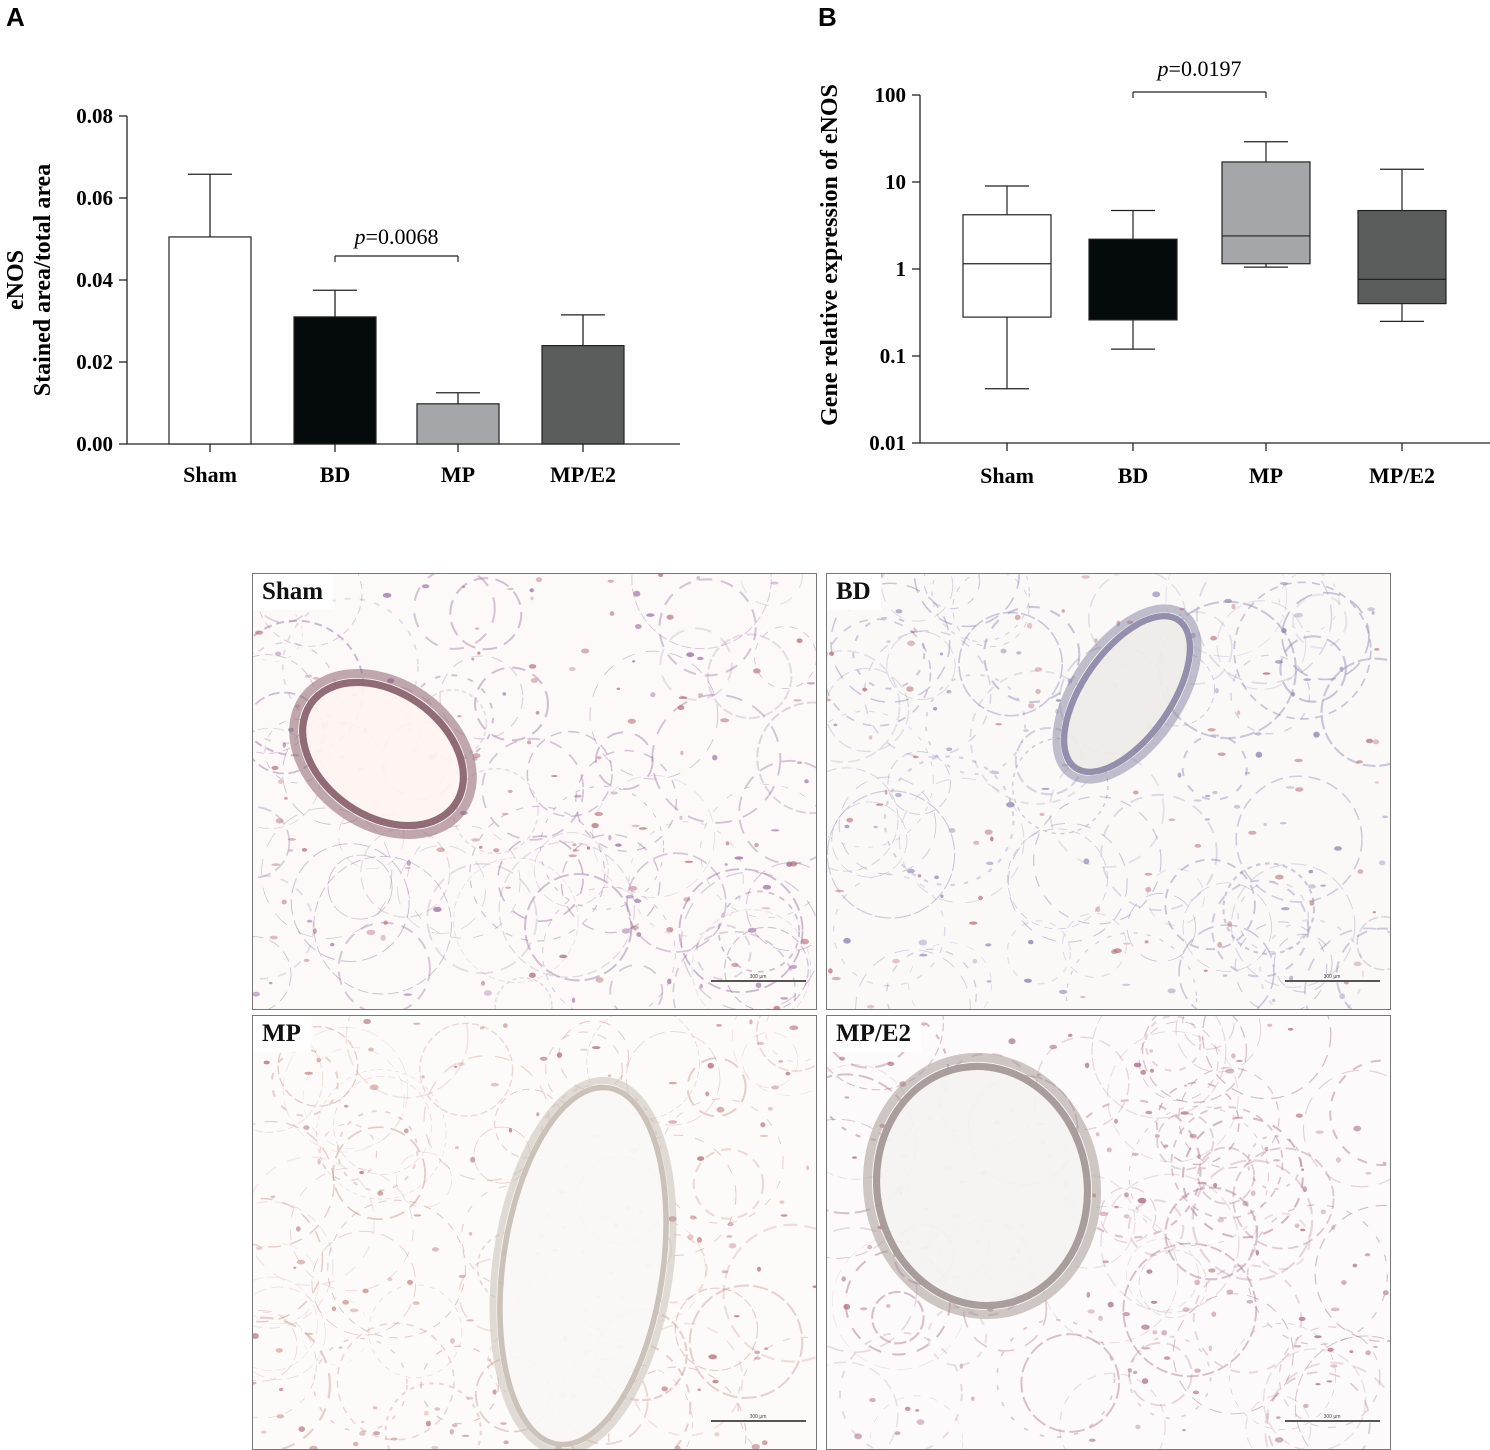 Image resolution: width=1490 pixels, height=1450 pixels. I want to click on significance-annotation: p=0.0068, so click(396, 243).